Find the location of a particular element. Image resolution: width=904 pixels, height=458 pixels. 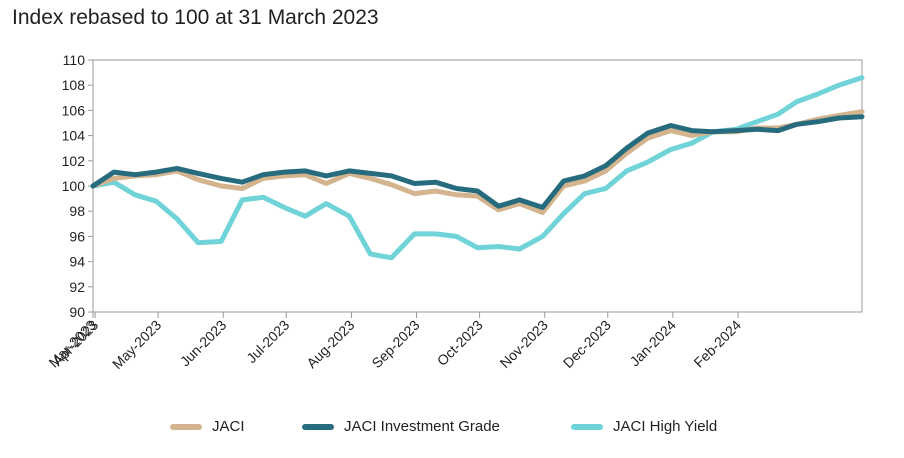

x-tick-label: Apr-2023 is located at coordinates (75, 343).